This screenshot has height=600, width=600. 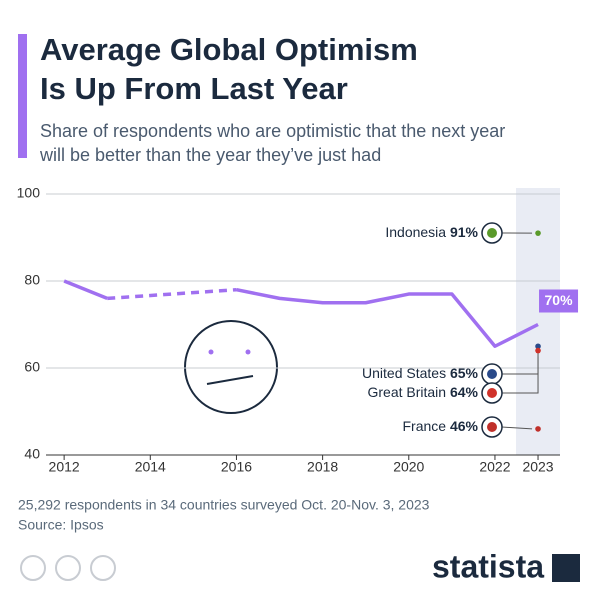 What do you see at coordinates (464, 426) in the screenshot?
I see `point-value: 46%` at bounding box center [464, 426].